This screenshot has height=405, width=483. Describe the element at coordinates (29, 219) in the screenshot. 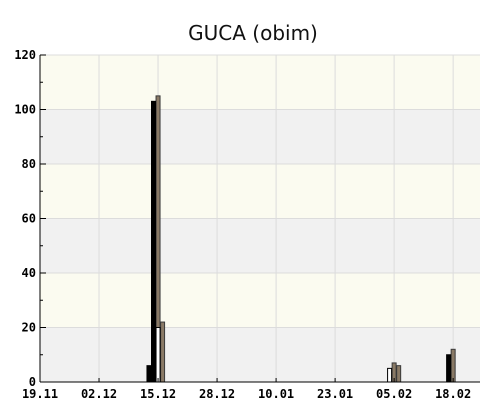

I see `y-tick-label: 60` at that location.